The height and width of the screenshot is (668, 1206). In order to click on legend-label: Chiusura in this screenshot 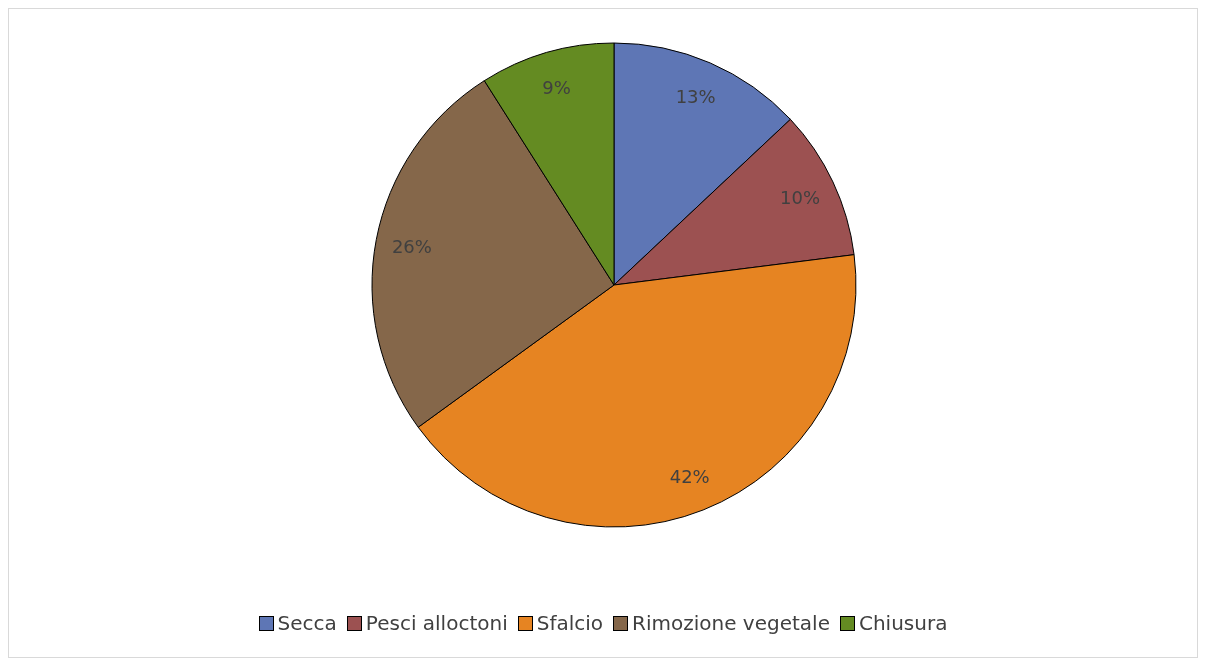, I will do `click(903, 623)`.